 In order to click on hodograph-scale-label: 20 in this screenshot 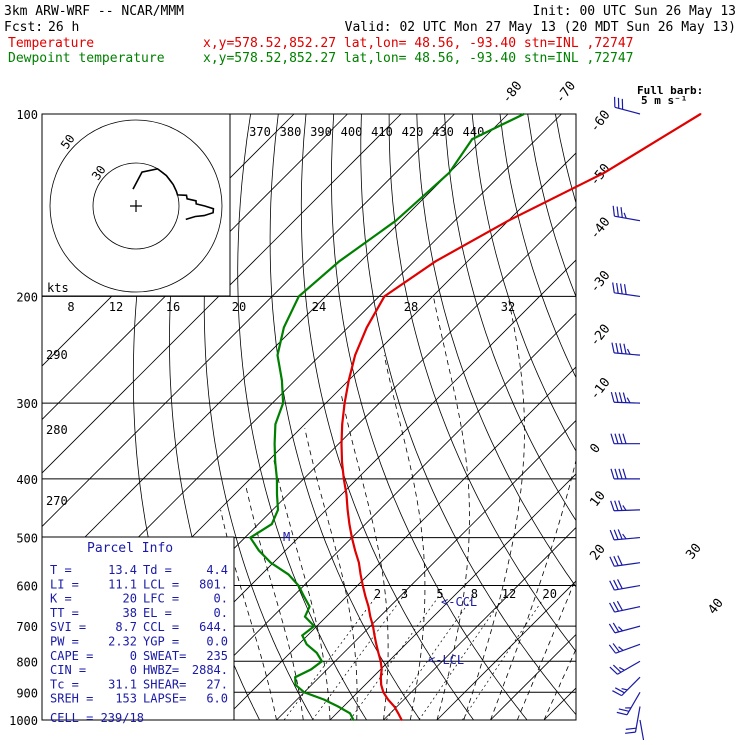, I will do `click(239, 307)`.